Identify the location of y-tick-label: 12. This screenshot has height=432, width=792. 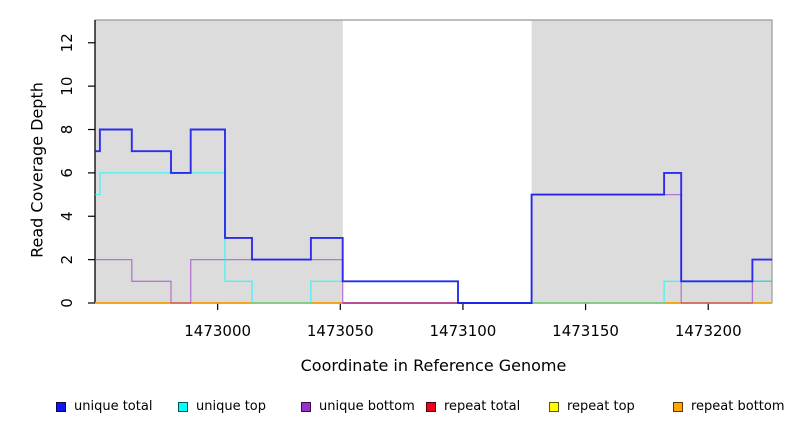
(67, 42).